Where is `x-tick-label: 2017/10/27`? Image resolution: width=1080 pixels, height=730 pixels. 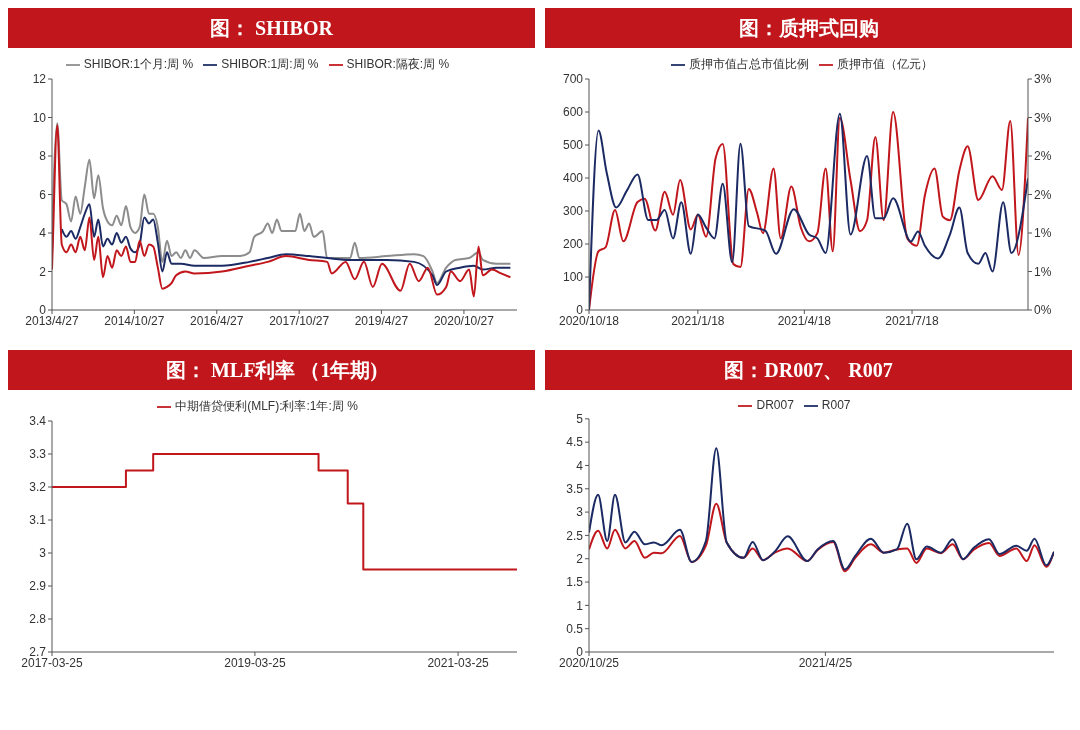
x-tick-label: 2017/10/27 is located at coordinates (299, 320).